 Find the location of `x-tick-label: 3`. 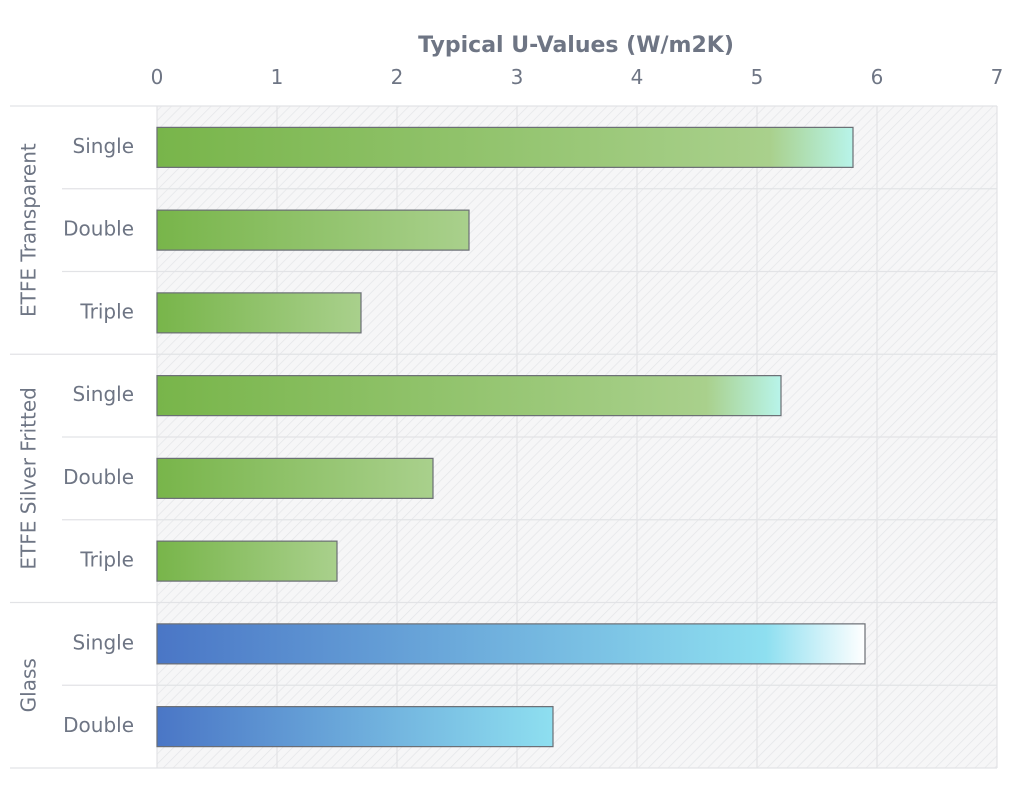

x-tick-label: 3 is located at coordinates (517, 77).